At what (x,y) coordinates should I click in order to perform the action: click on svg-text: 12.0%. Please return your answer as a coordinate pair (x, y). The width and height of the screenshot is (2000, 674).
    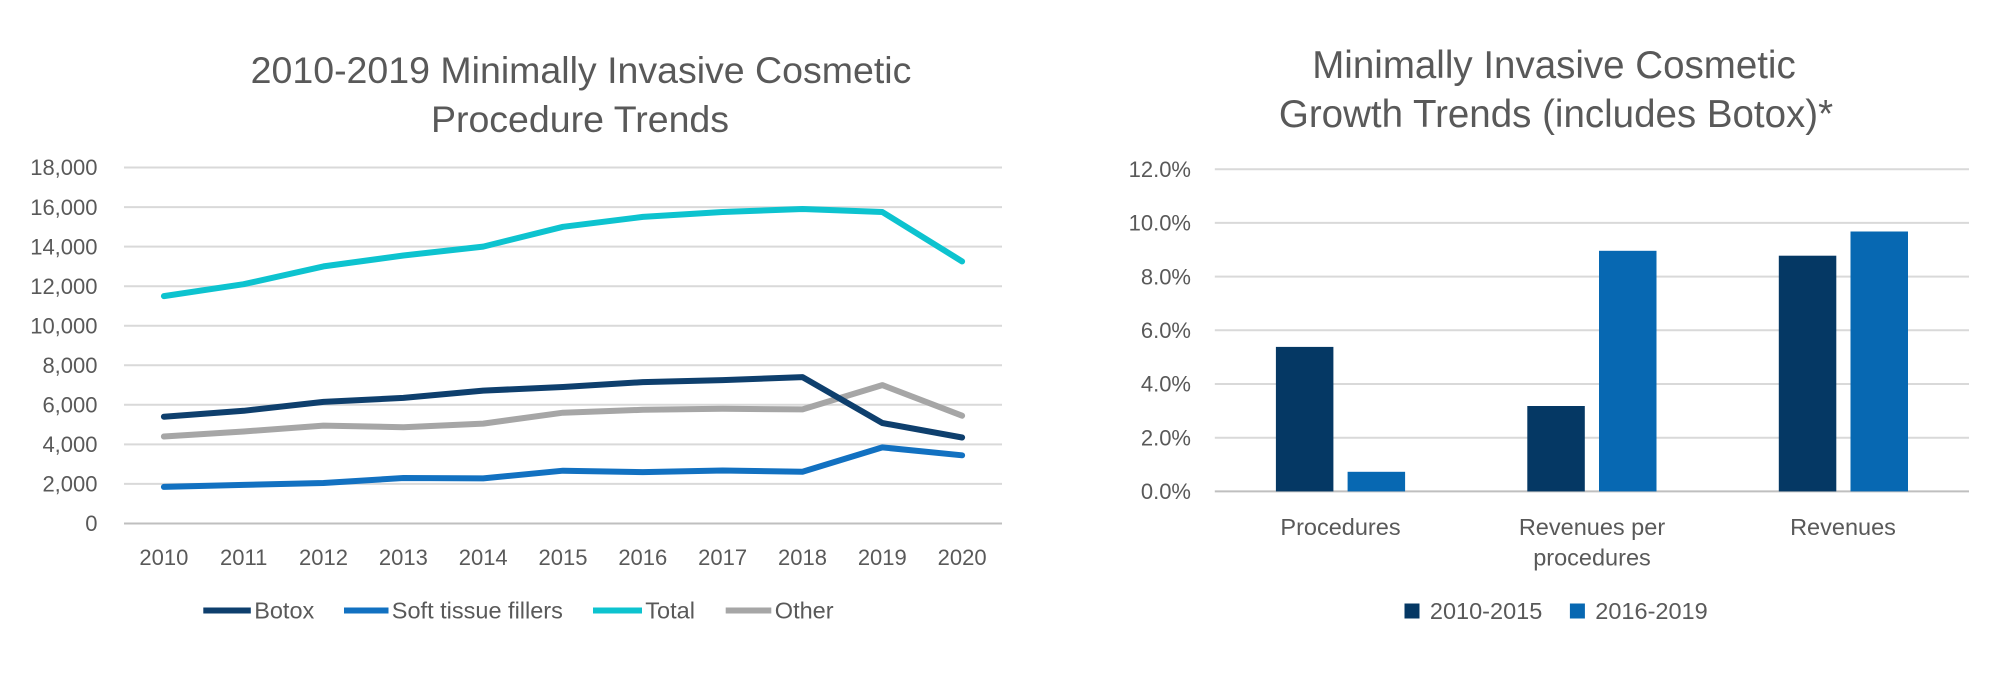
    Looking at the image, I should click on (1160, 169).